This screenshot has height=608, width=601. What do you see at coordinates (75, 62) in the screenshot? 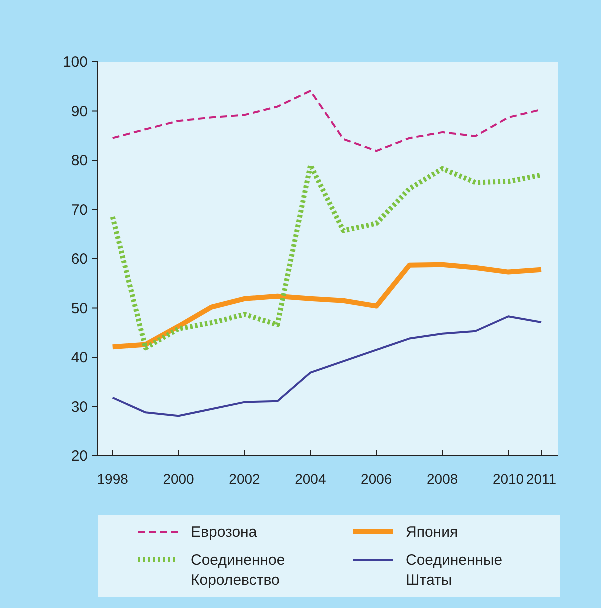
I see `y-tick-label: 100` at bounding box center [75, 62].